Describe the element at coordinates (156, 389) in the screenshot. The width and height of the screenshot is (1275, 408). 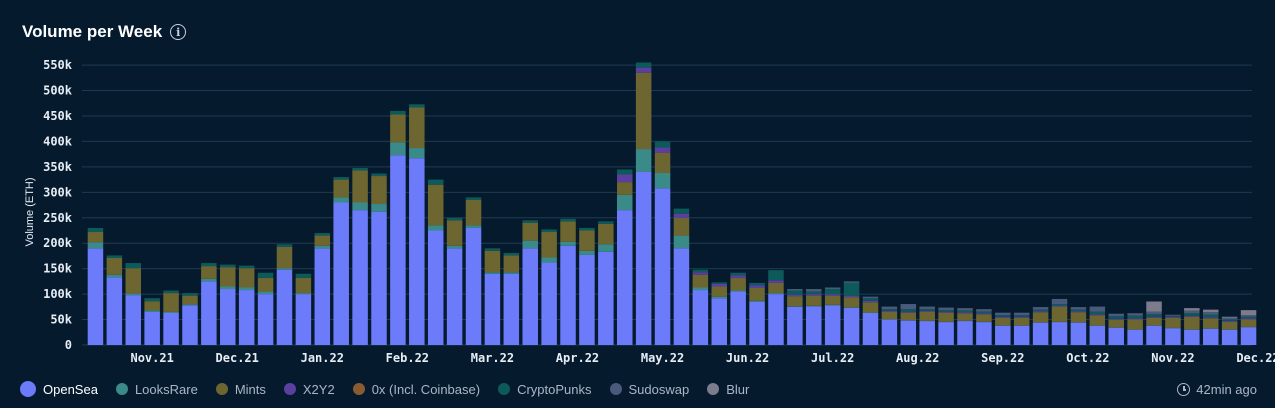
I see `legend-item: LooksRare` at that location.